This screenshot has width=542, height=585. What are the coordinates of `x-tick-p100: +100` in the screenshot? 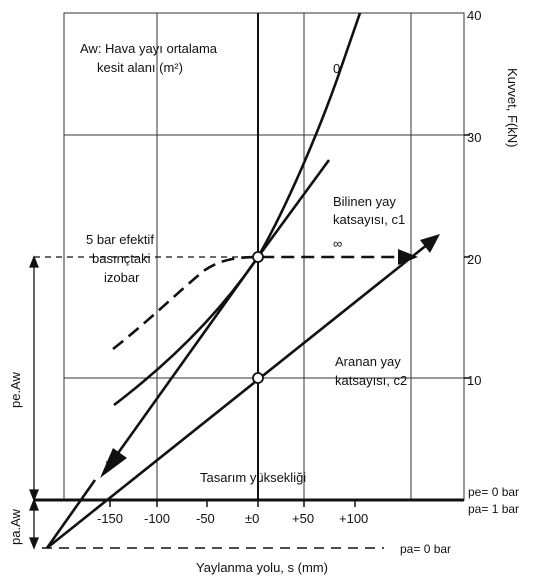 It's located at (353, 518).